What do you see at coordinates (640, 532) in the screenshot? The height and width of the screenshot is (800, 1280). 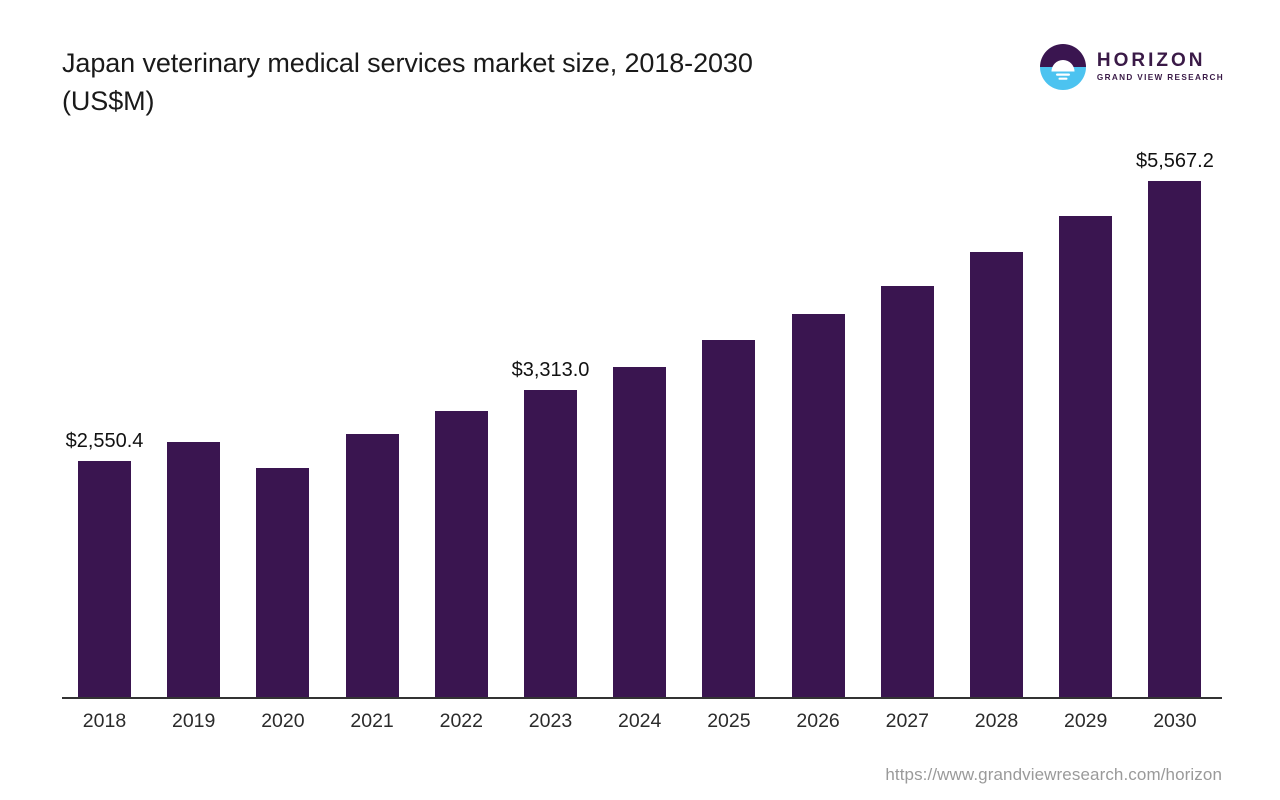 I see `bar-2024` at bounding box center [640, 532].